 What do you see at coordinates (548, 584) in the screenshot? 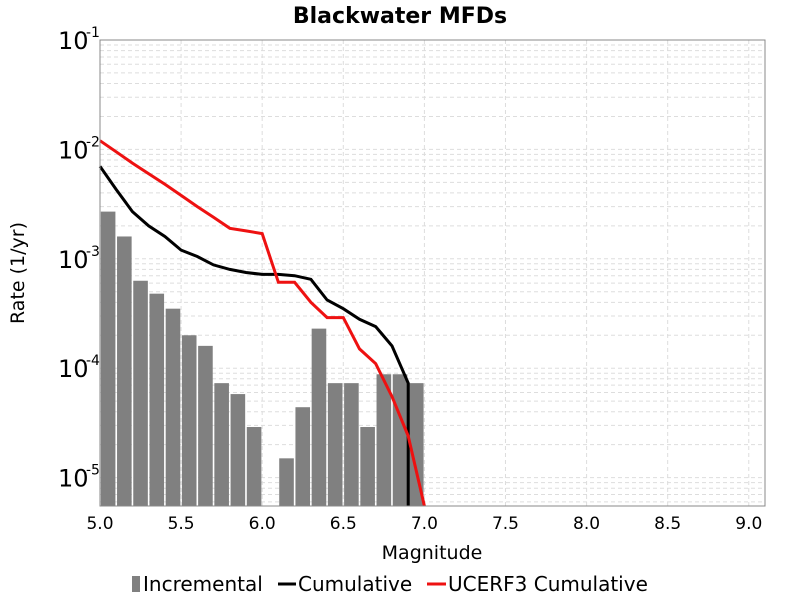
I see `legend-label-ucerf3: UCERF3 Cumulative` at bounding box center [548, 584].